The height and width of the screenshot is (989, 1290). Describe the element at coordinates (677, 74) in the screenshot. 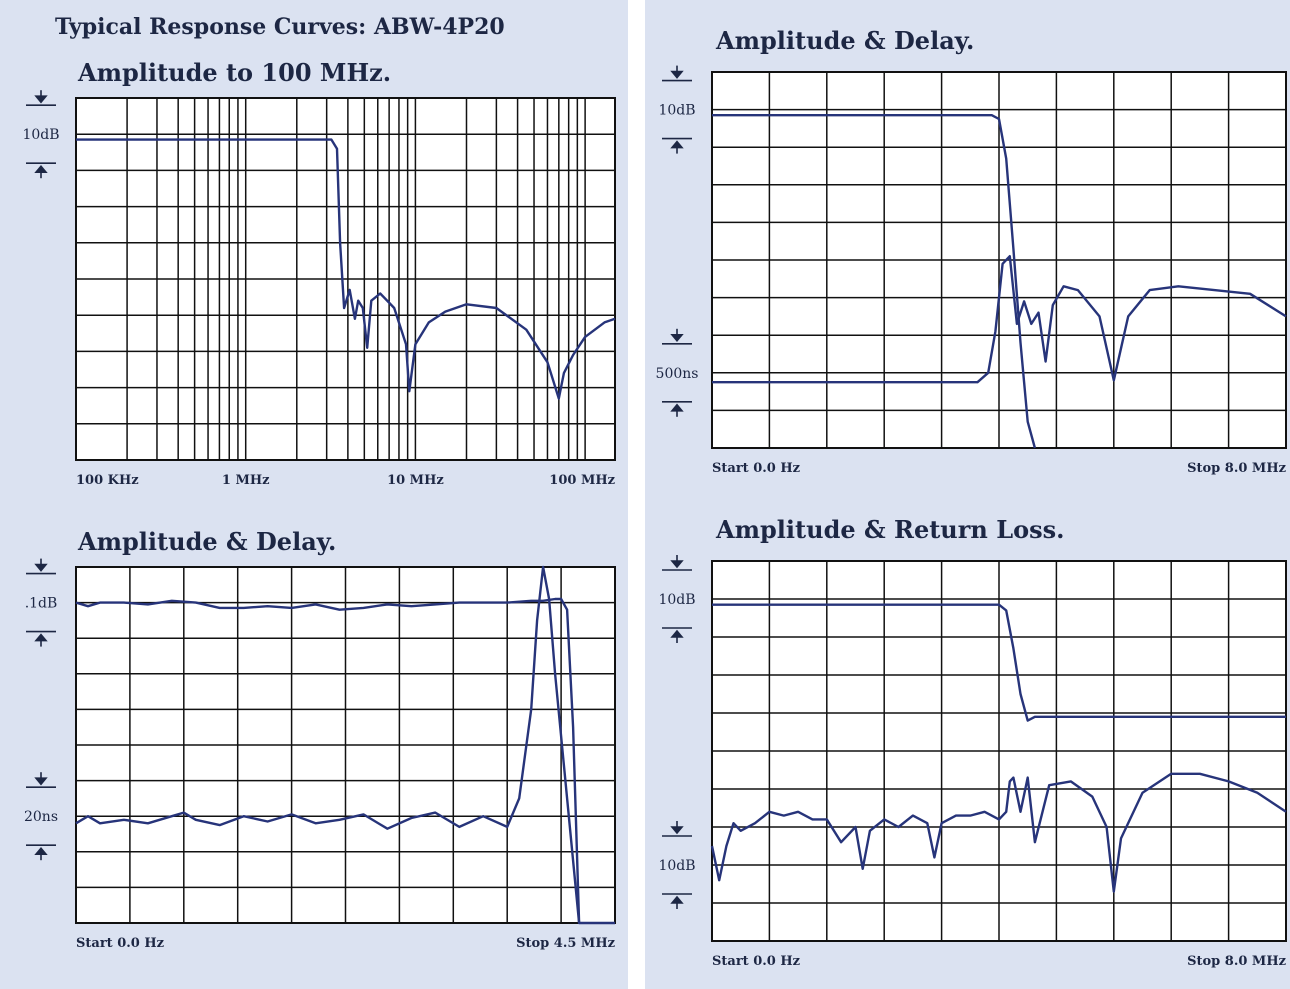

I see `chart3-marker-0-down-arrow-icon` at that location.